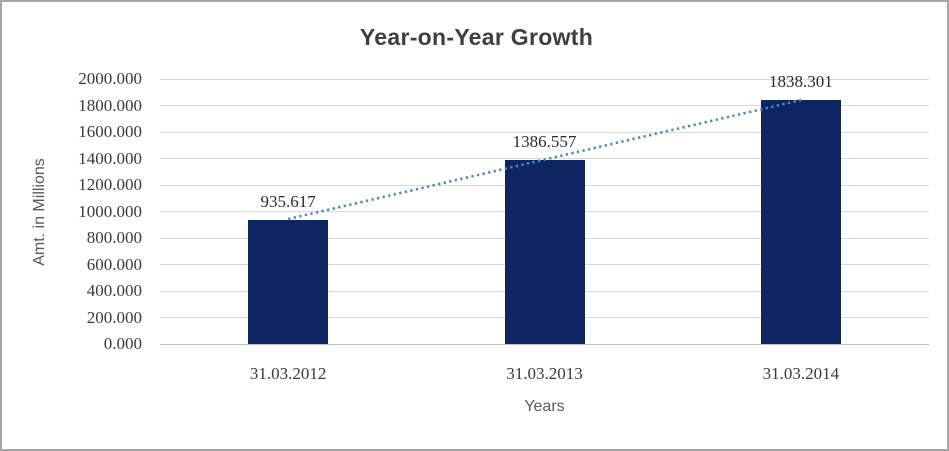 This screenshot has height=451, width=949. Describe the element at coordinates (122, 343) in the screenshot. I see `y-tick-label: 0.000` at that location.